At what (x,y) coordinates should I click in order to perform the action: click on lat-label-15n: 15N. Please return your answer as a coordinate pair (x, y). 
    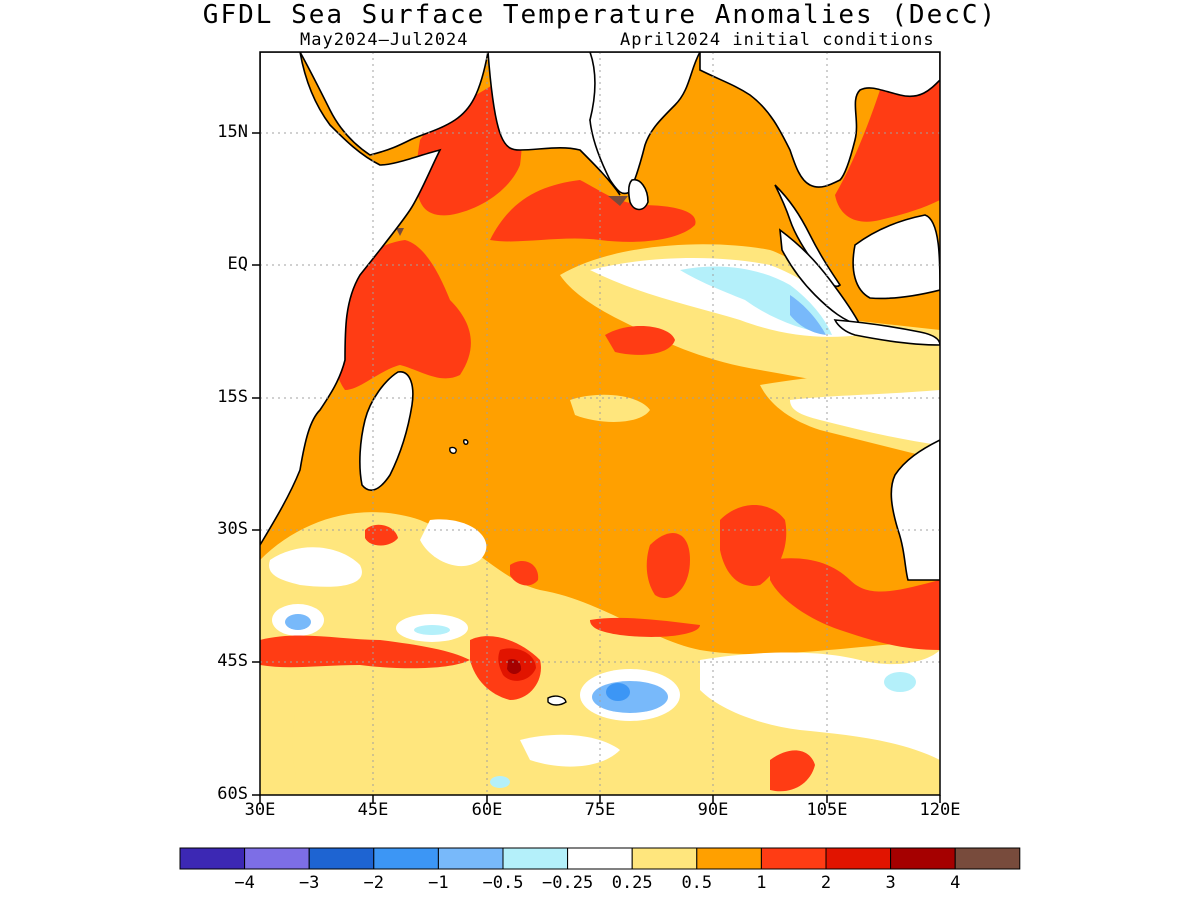
    Looking at the image, I should click on (232, 132).